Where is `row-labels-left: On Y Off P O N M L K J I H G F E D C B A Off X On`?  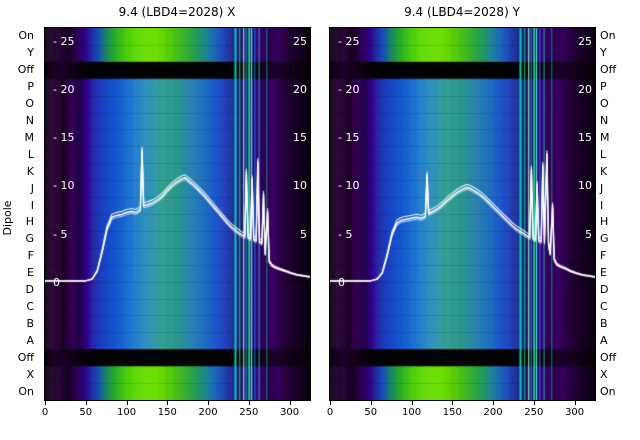 row-labels-left: On Y Off P O N M L K J I H G F E D C B A Off X On is located at coordinates (19, 220).